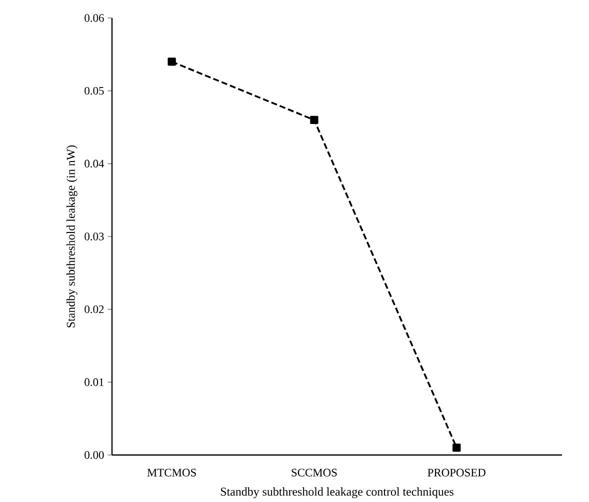 Image resolution: width=589 pixels, height=502 pixels. What do you see at coordinates (72, 237) in the screenshot?
I see `y-axis-title: Standby subthreshold leakage (in nW)` at bounding box center [72, 237].